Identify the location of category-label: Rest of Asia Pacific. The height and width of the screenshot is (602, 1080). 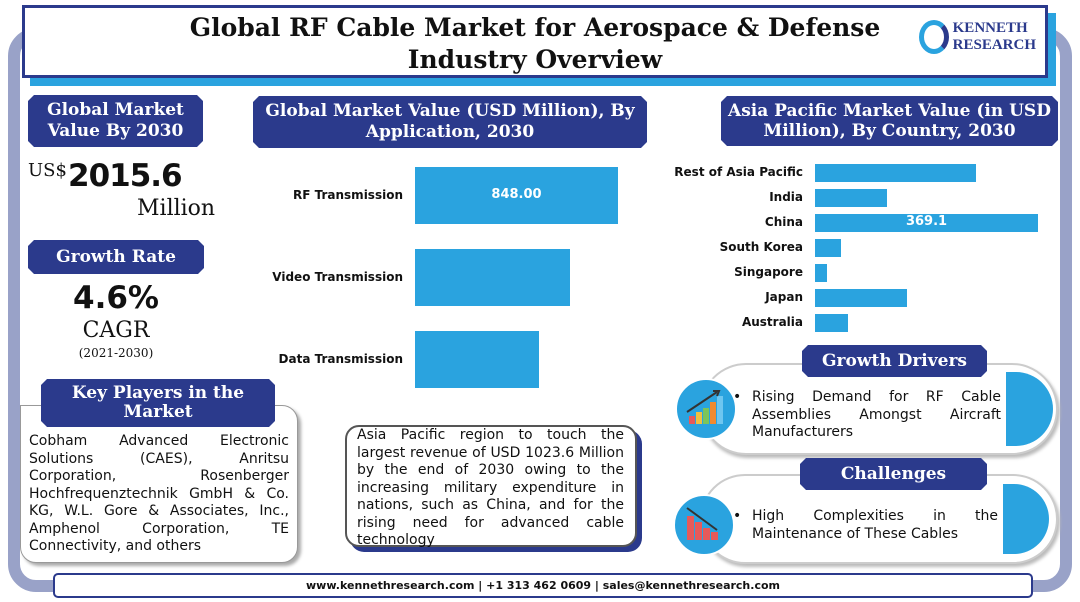
(738, 172).